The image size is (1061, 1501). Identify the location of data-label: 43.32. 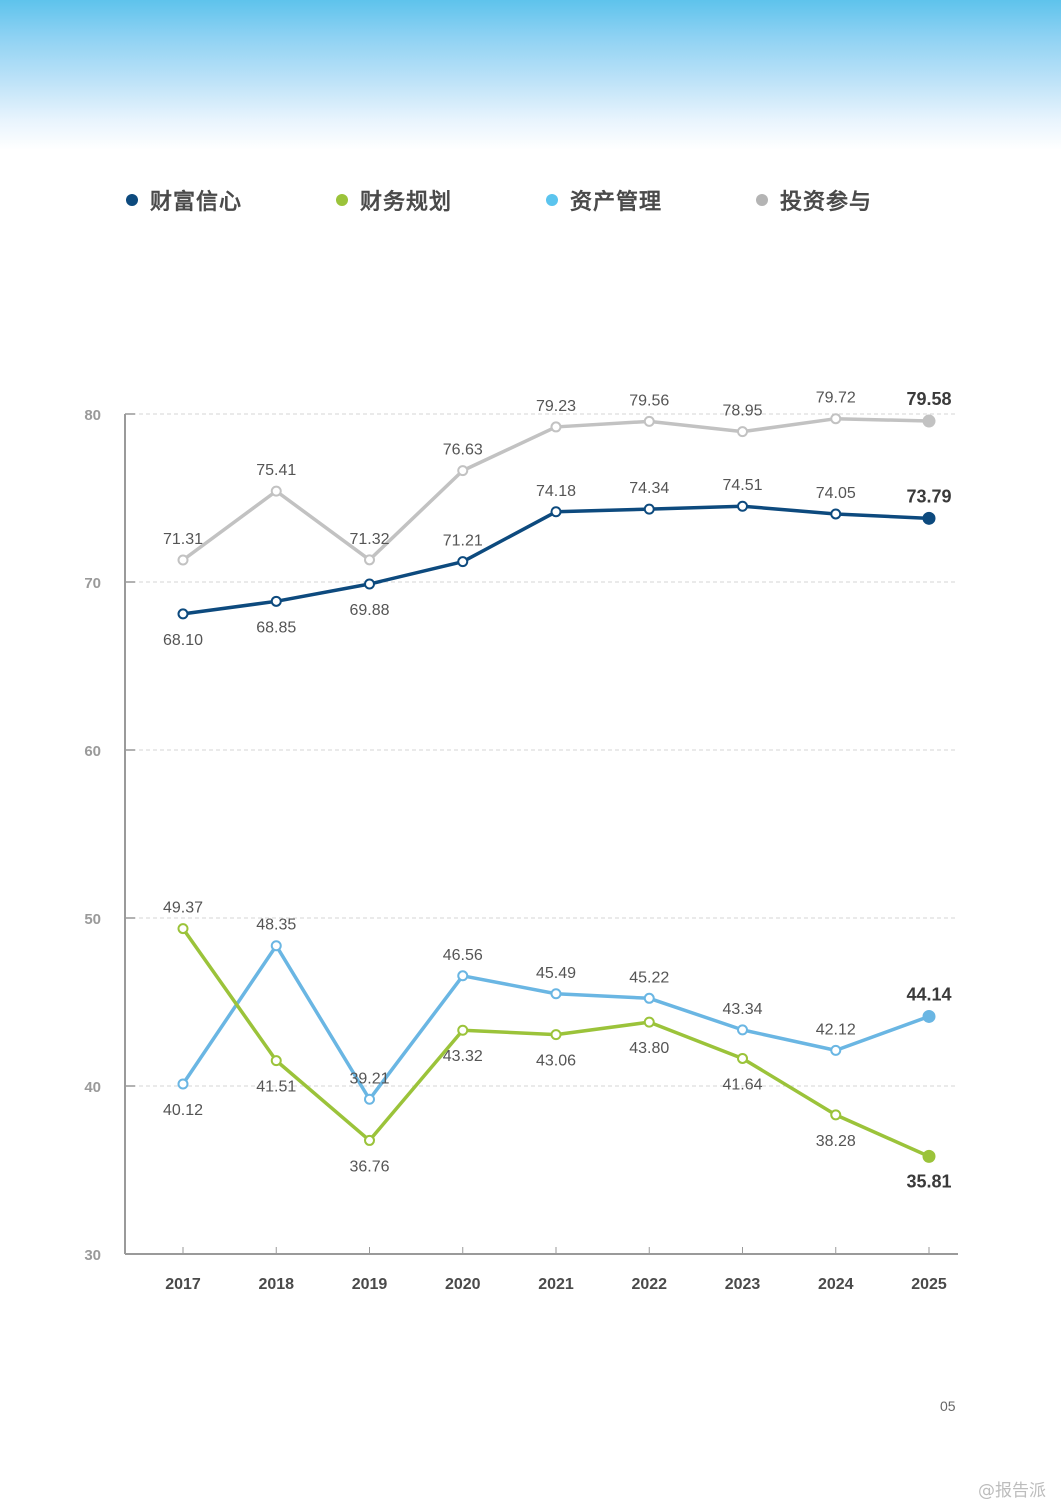
(463, 1056).